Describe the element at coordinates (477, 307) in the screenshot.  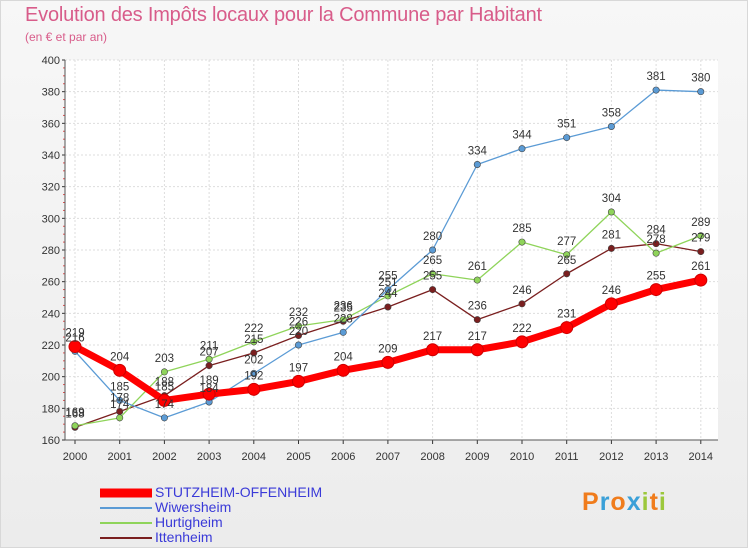
I see `data-label-ittenheim: 236` at that location.